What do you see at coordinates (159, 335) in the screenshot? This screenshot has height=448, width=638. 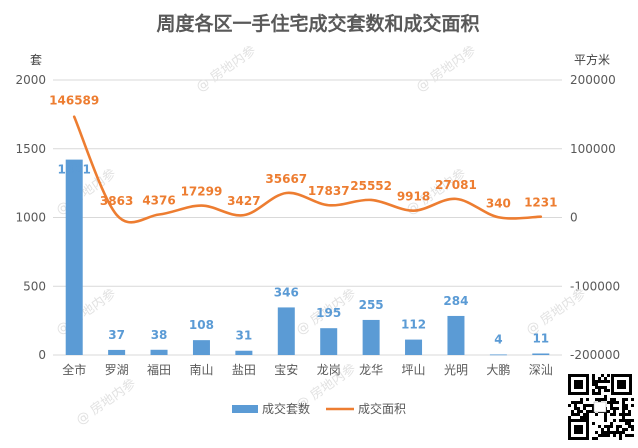 I see `bar-value-label: 38` at bounding box center [159, 335].